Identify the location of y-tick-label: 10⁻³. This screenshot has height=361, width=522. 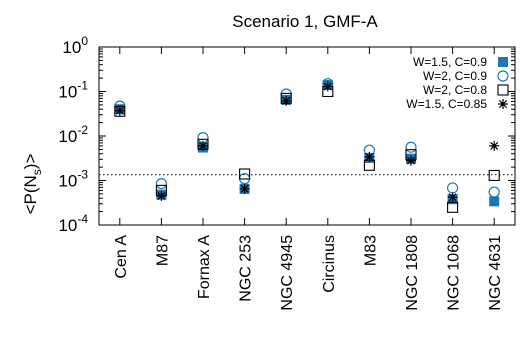
(73, 179).